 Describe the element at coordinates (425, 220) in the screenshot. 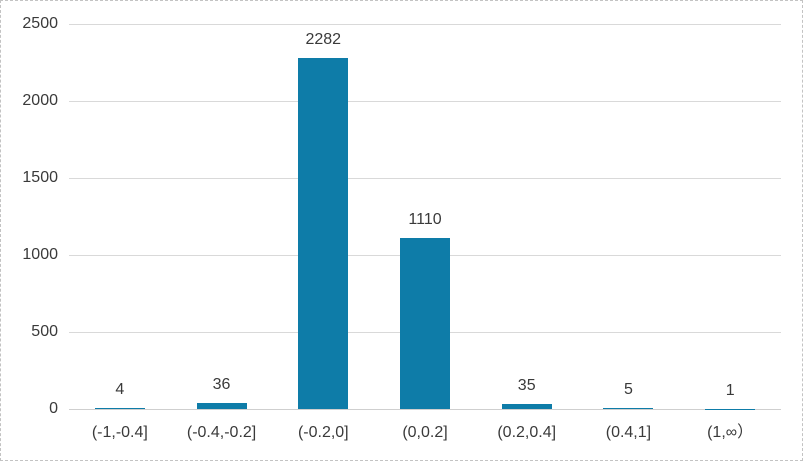

I see `bar-data-label: 1110` at that location.